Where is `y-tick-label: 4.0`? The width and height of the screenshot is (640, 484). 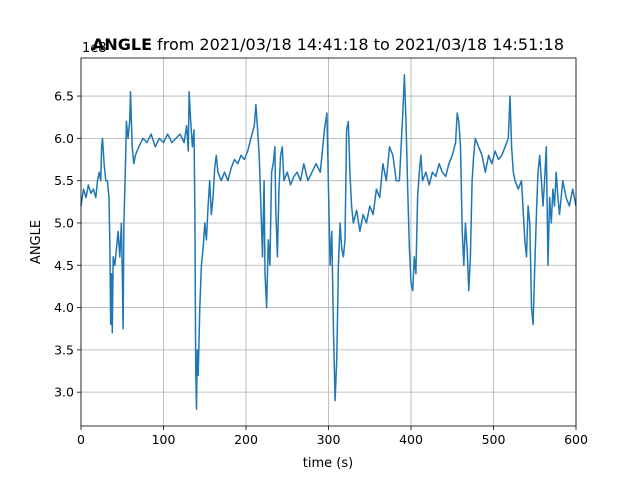 y-tick-label: 4.0 is located at coordinates (64, 307).